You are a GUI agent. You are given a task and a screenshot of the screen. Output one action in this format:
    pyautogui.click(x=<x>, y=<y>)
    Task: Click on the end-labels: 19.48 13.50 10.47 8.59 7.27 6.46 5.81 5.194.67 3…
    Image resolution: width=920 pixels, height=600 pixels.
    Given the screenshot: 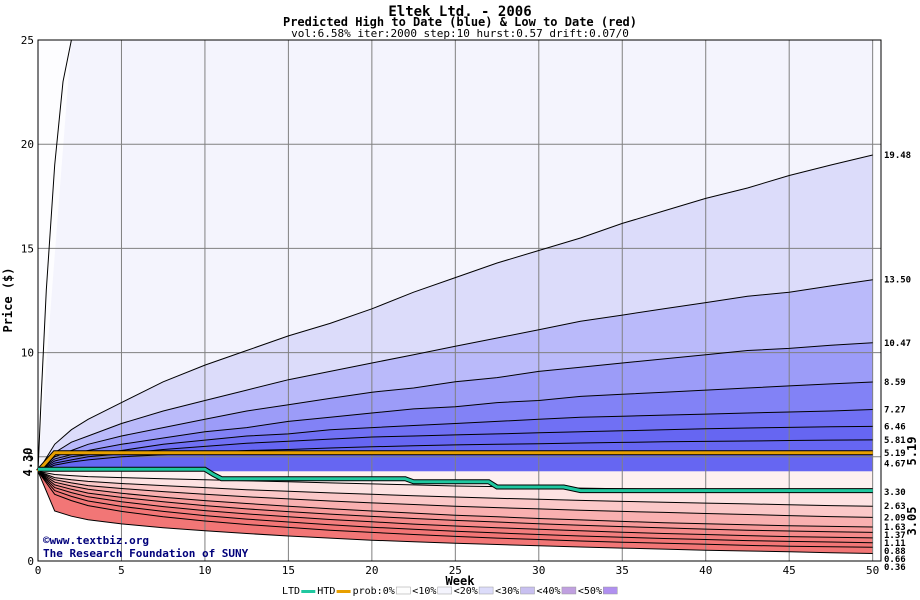 What is the action you would take?
    pyautogui.click(x=897, y=362)
    